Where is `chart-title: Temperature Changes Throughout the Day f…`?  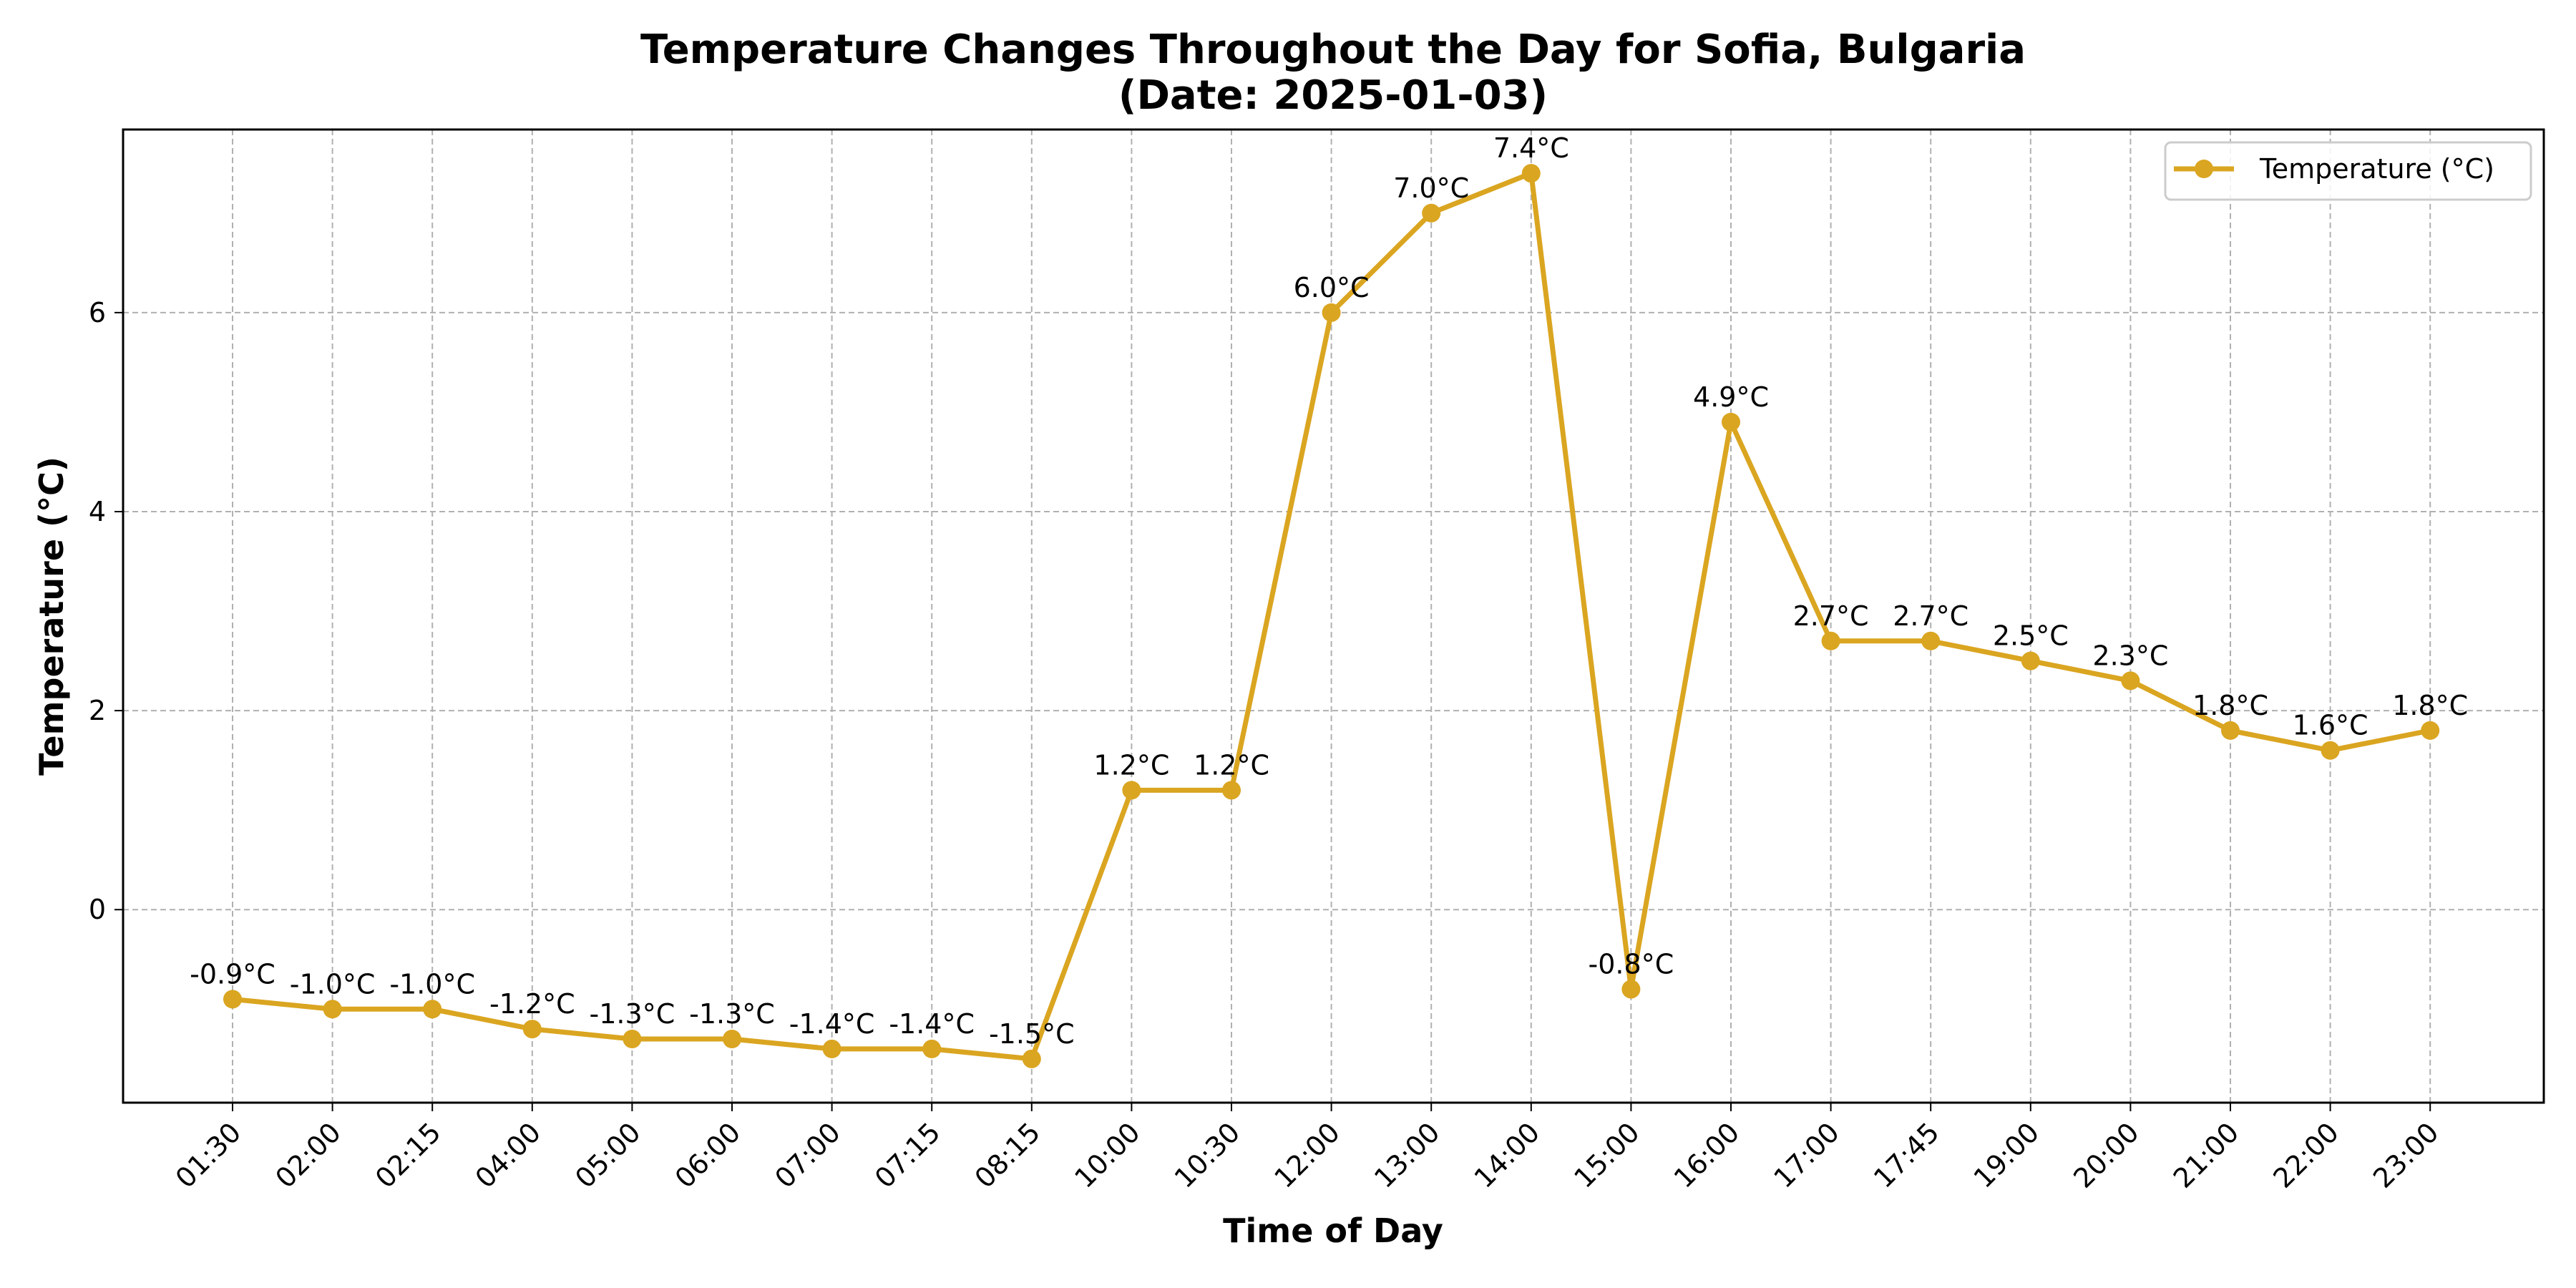 chart-title: Temperature Changes Throughout the Day f… is located at coordinates (1333, 49).